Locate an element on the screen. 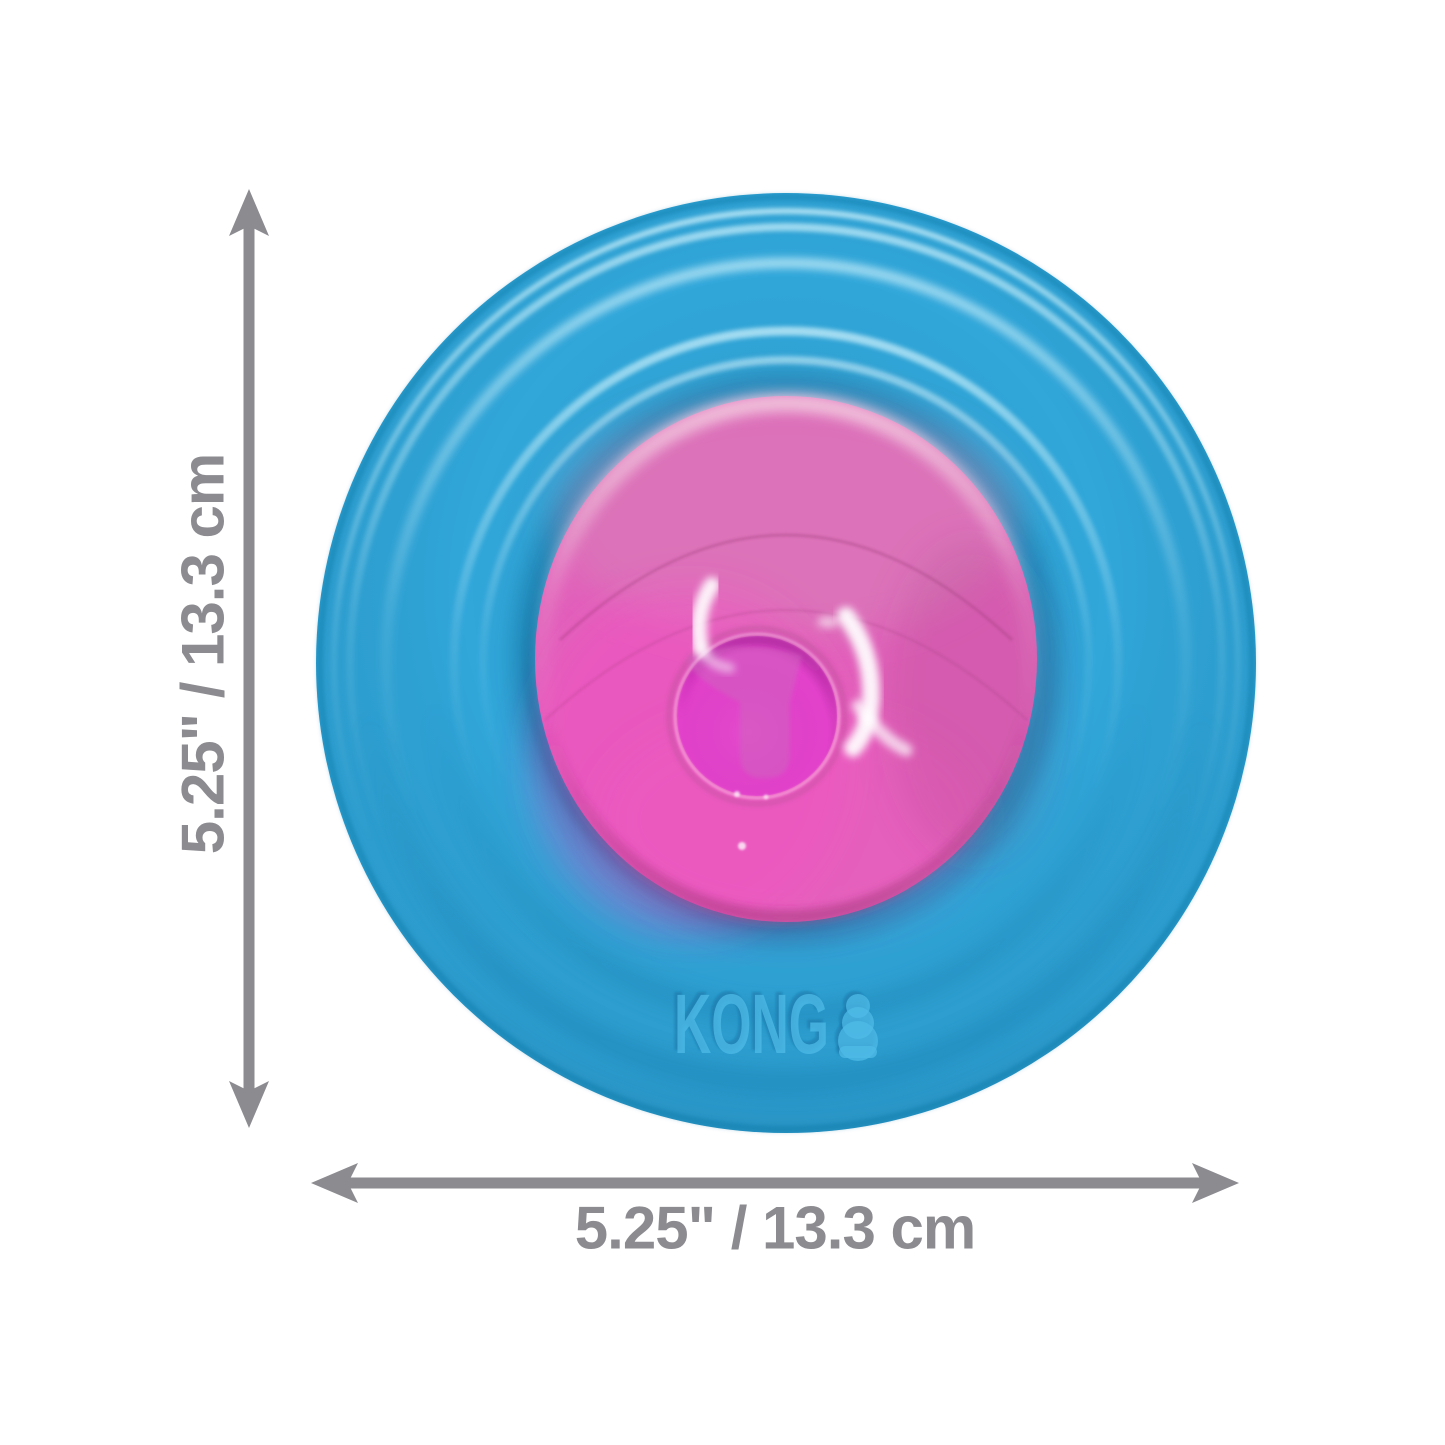  width-dimension-label: 5.25" / 13.3 cm is located at coordinates (775, 1228).